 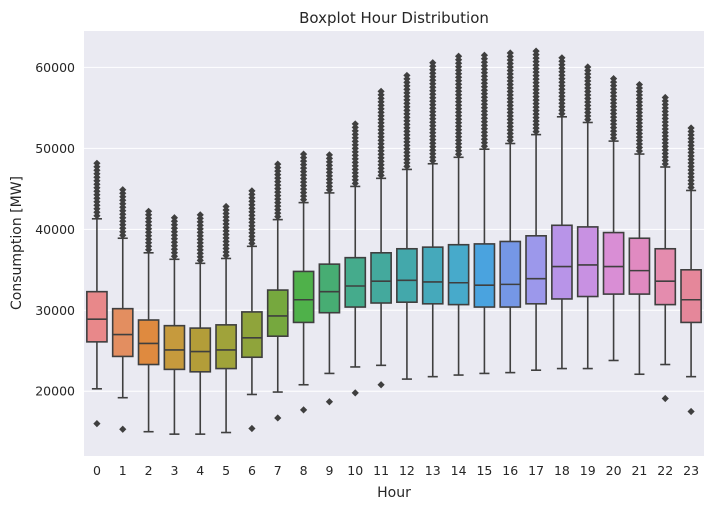 What do you see at coordinates (17, 243) in the screenshot?
I see `y-axis-label: Consumption [MW]` at bounding box center [17, 243].